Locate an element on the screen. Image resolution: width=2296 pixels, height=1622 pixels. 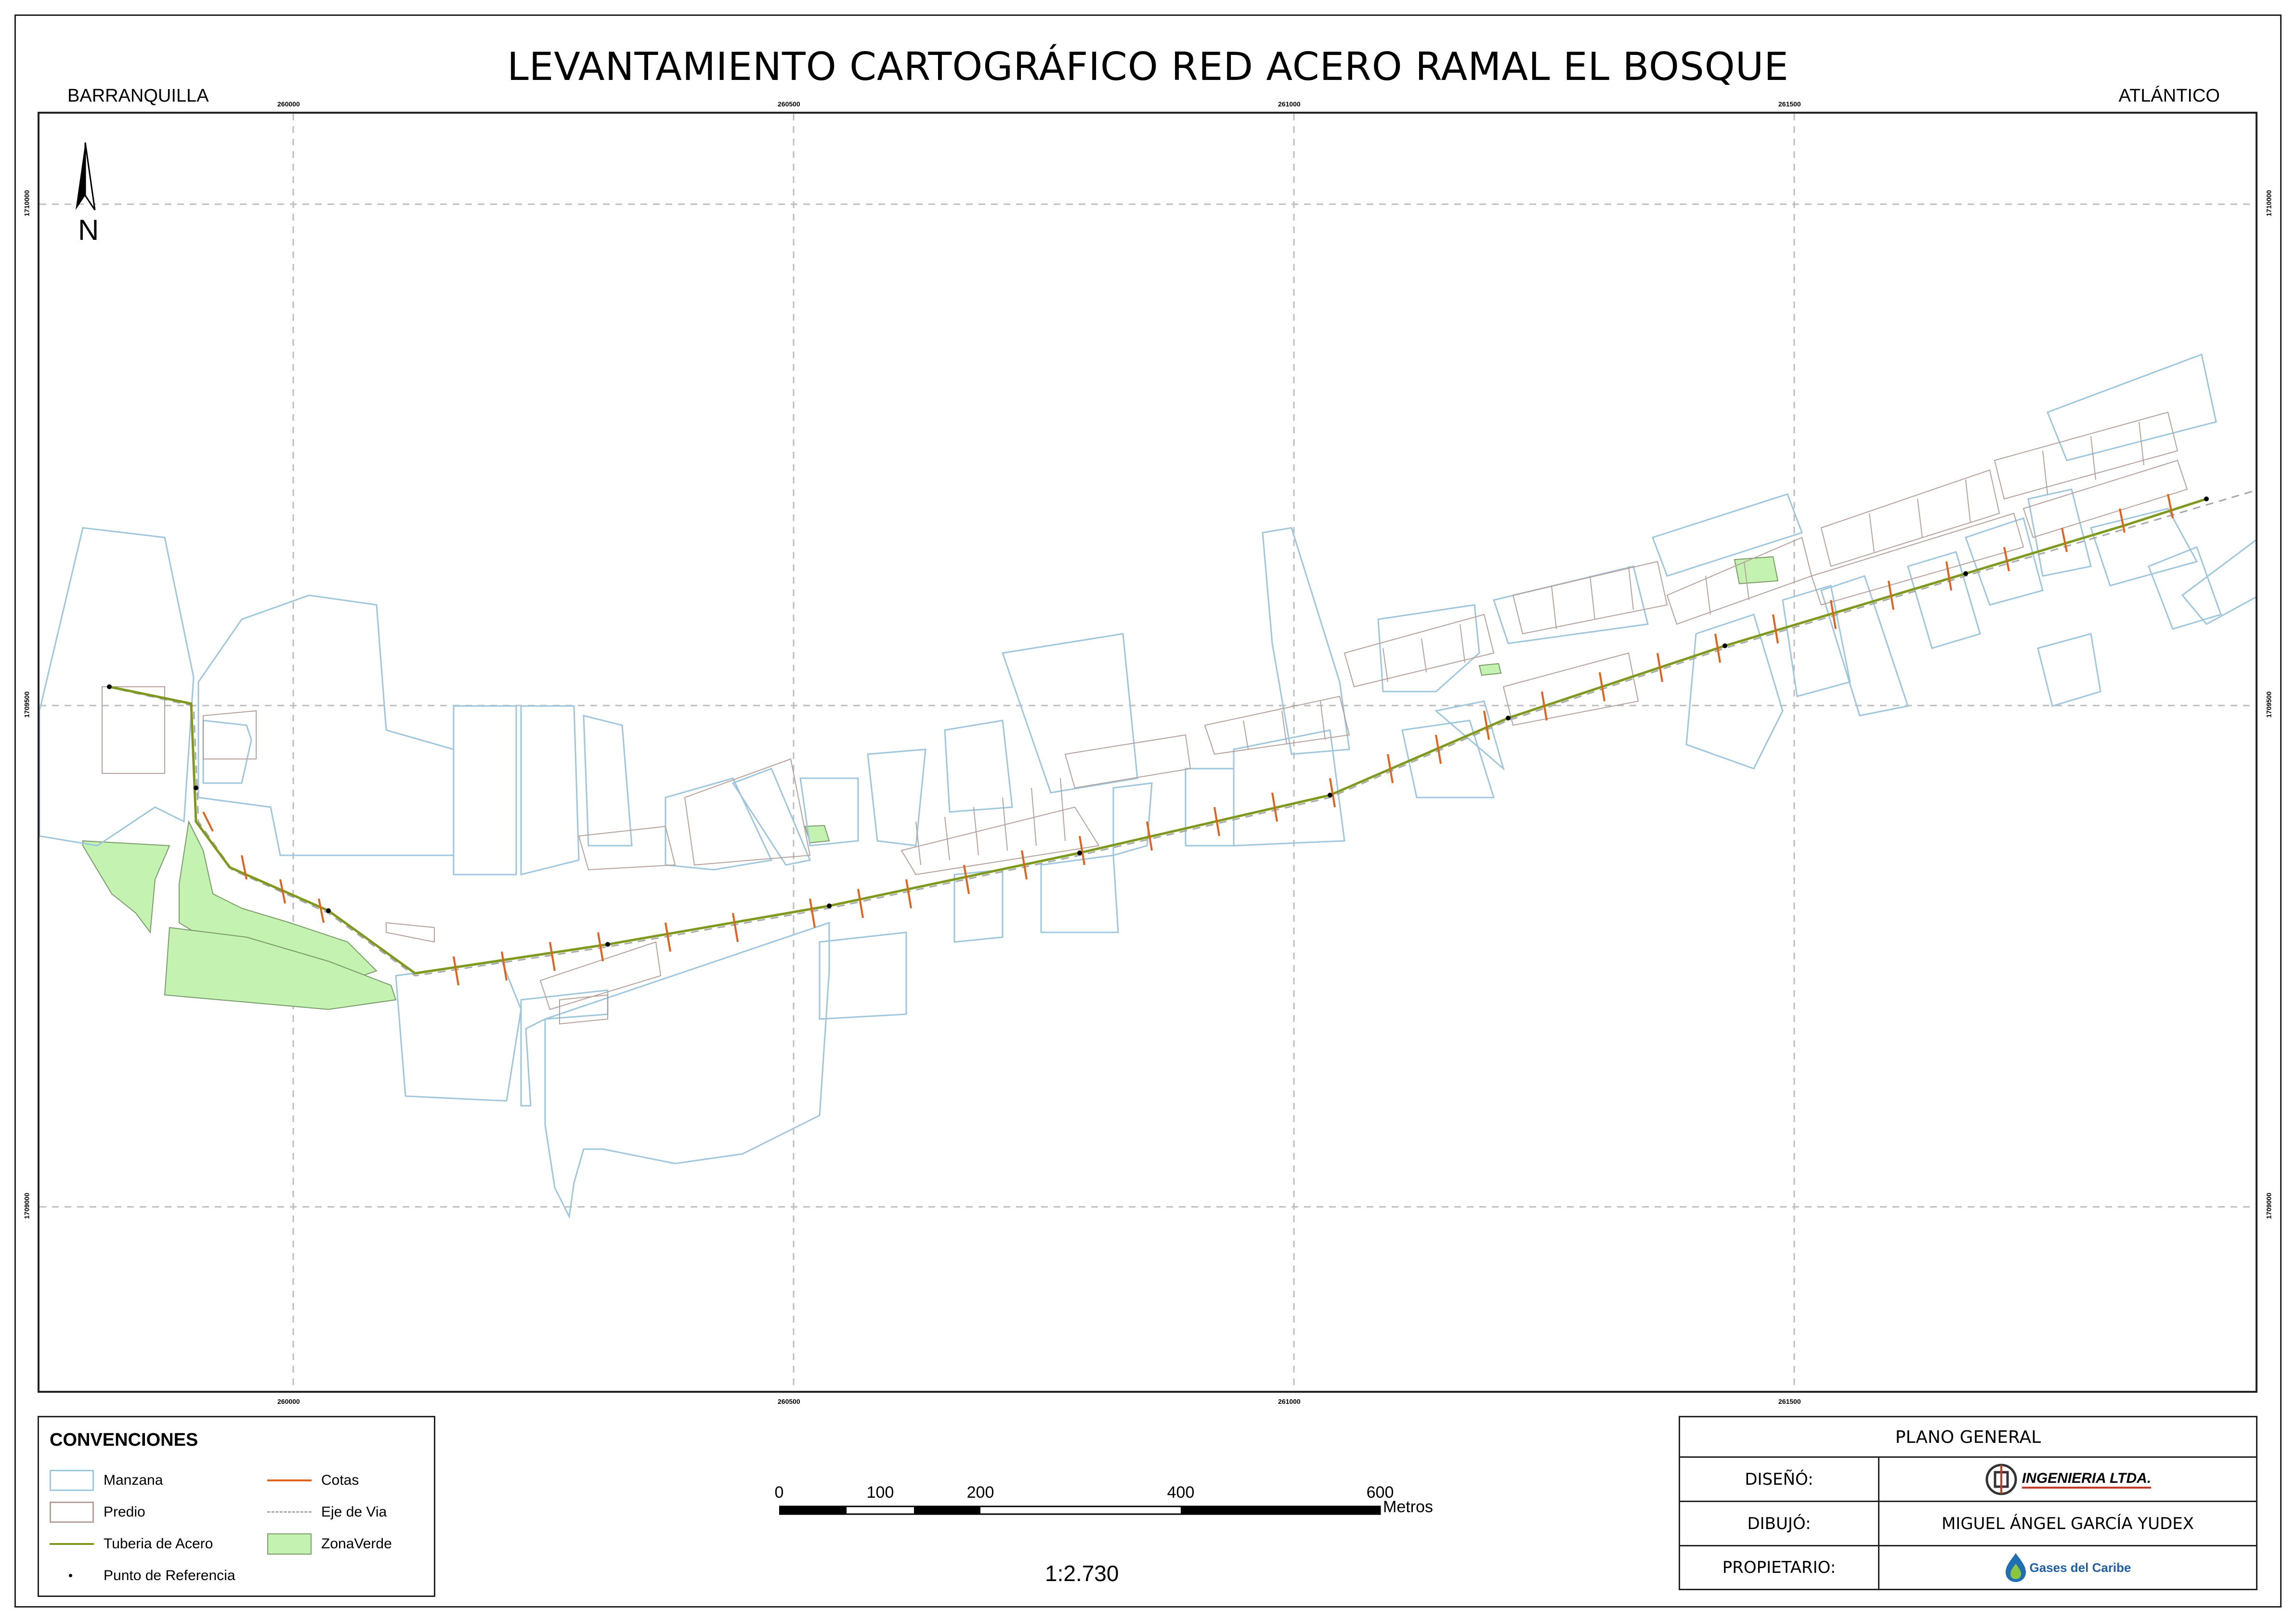
dibujo-value: MIGUEL ÁNGEL GARCÍA YUDEX is located at coordinates (2067, 1523).